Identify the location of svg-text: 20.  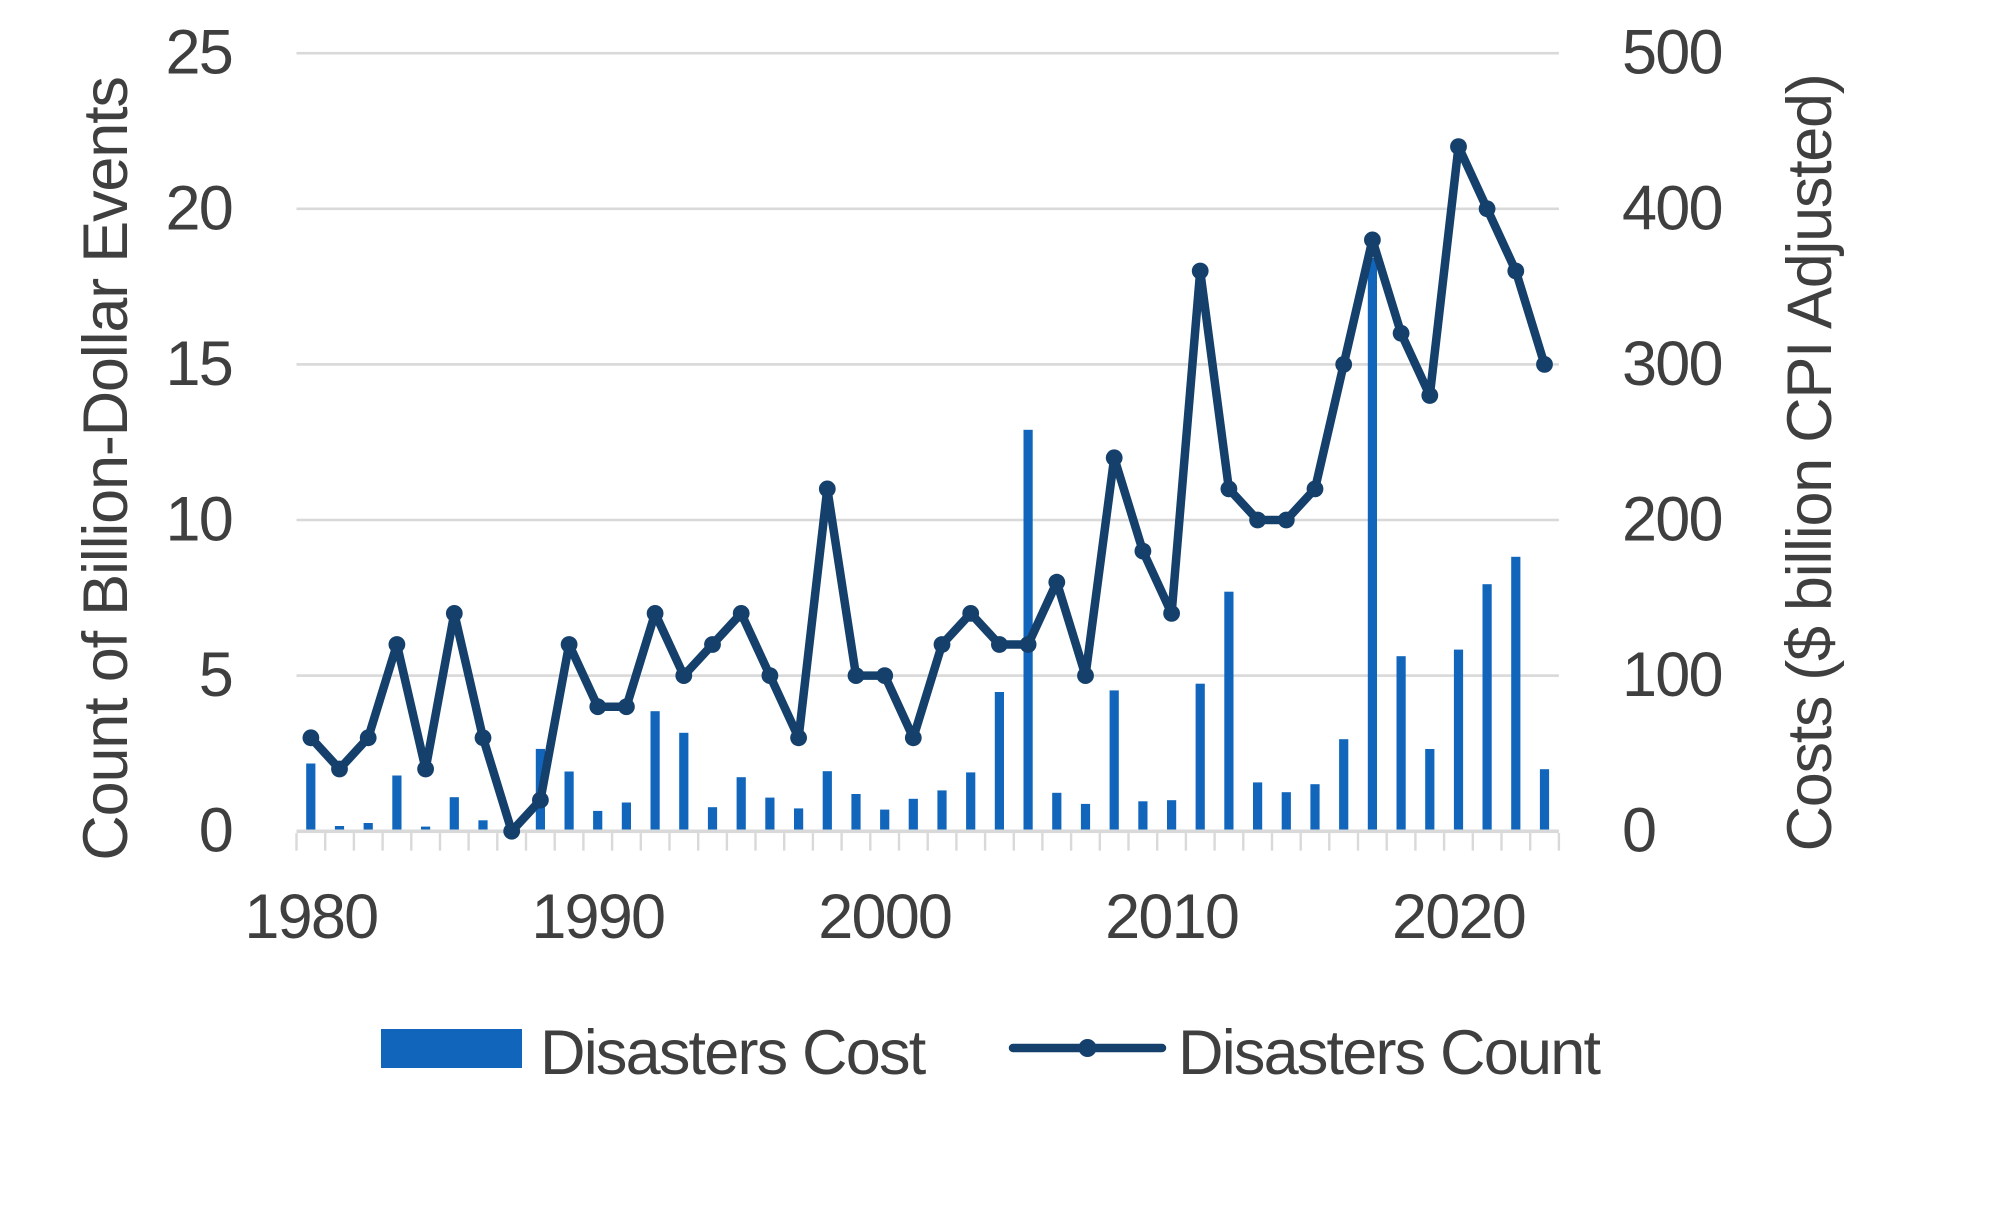
(199, 208).